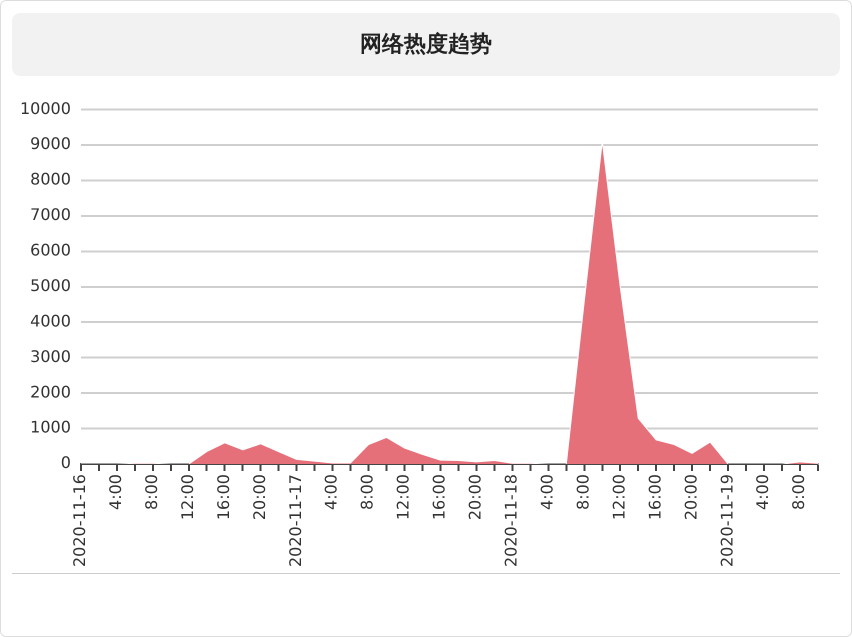 The height and width of the screenshot is (637, 852). Describe the element at coordinates (511, 520) in the screenshot. I see `x-tick-label: 2020-11-18` at that location.